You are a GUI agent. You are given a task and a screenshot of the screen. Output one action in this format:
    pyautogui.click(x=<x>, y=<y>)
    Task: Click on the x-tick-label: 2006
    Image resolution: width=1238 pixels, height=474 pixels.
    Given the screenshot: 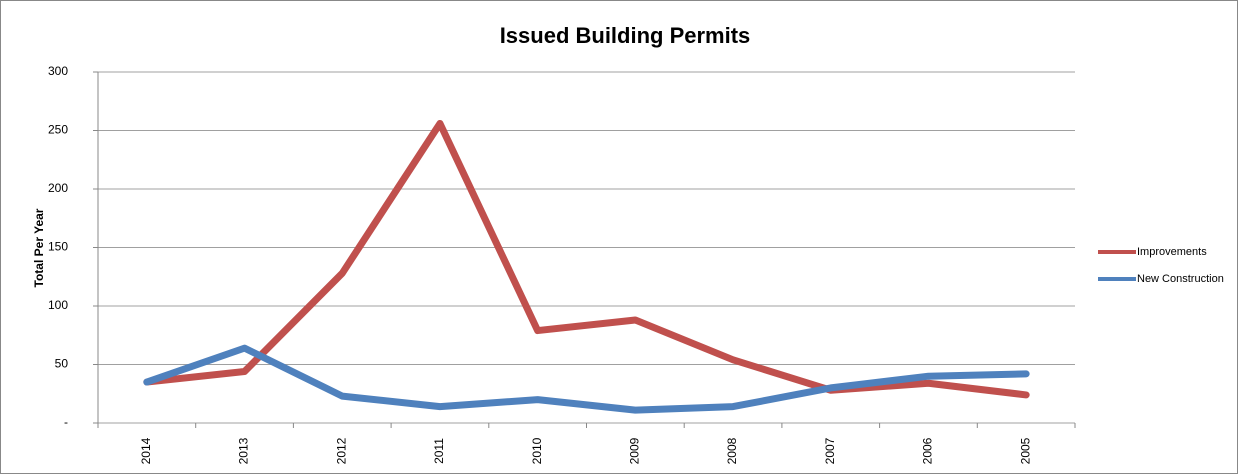 What is the action you would take?
    pyautogui.click(x=928, y=450)
    